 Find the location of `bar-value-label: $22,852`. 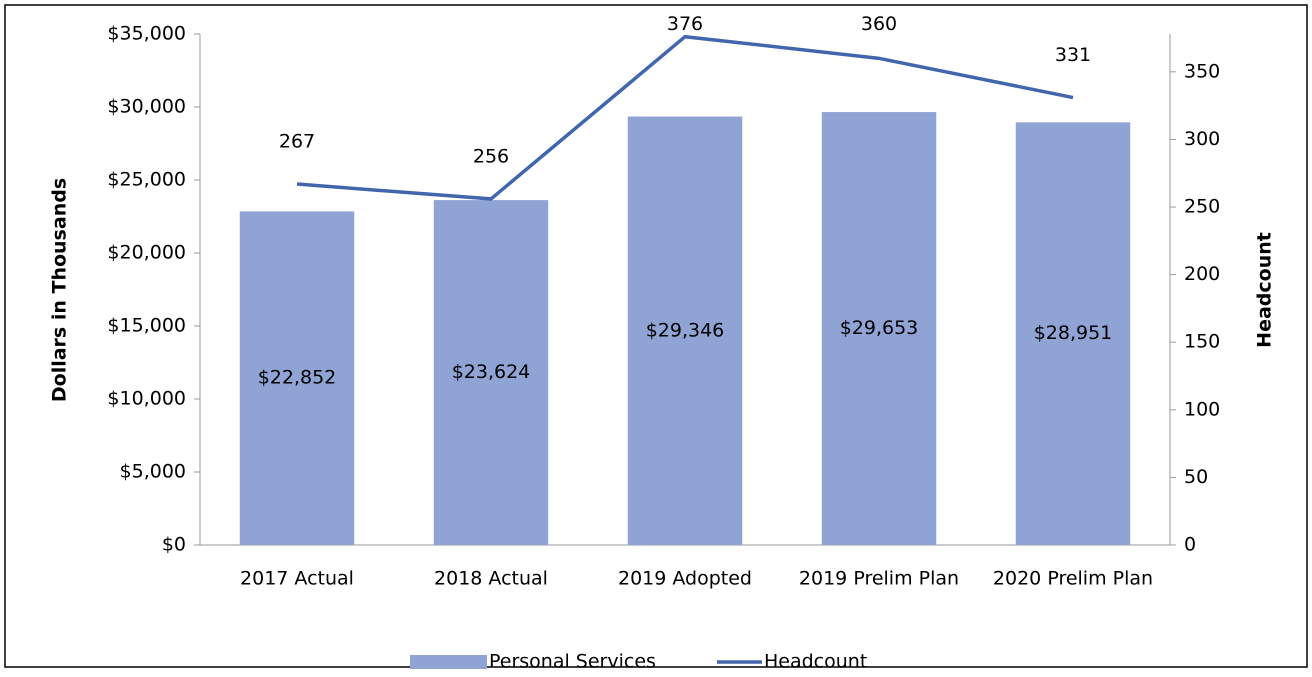

bar-value-label: $22,852 is located at coordinates (297, 378).